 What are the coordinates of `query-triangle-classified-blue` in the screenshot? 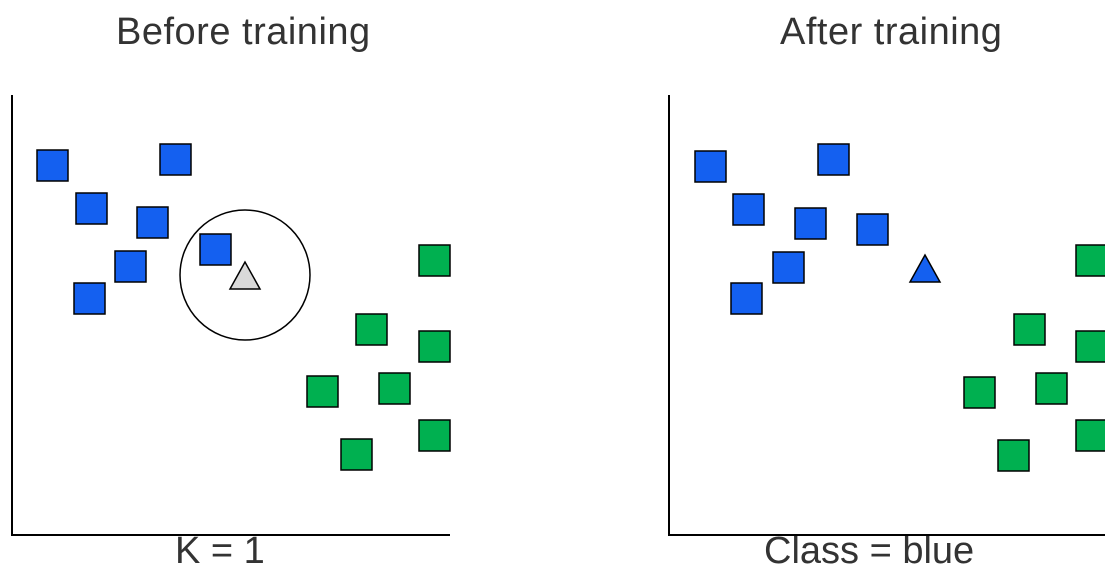 It's located at (925, 268).